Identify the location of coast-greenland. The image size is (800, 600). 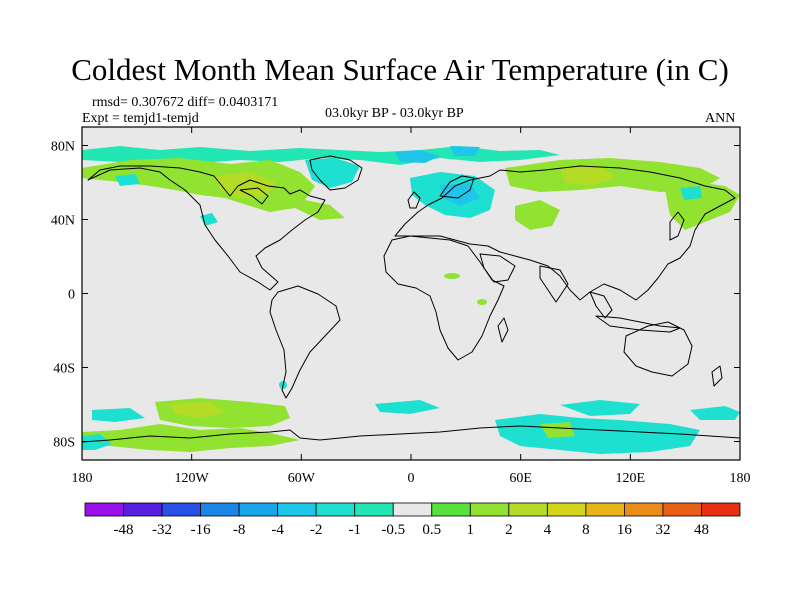
(336, 173).